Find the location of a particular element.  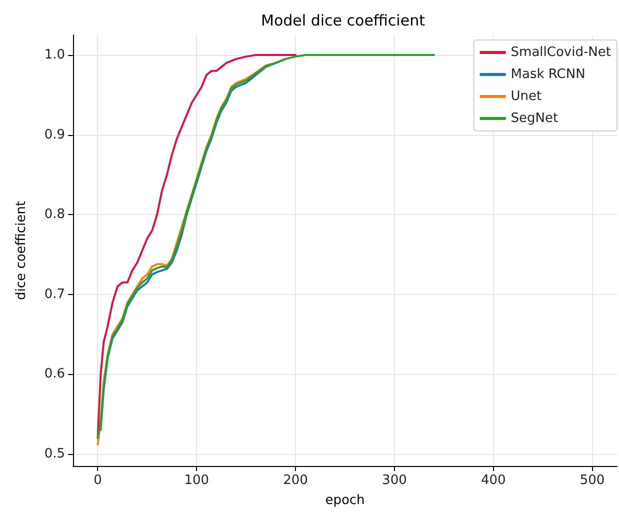

x-axis-title: epoch is located at coordinates (345, 500).